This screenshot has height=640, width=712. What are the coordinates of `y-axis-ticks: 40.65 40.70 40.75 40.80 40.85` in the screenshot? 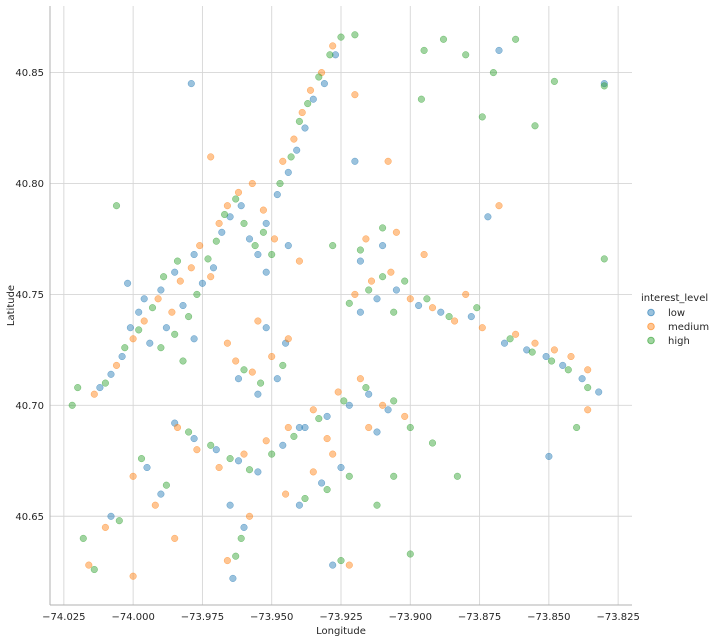 It's located at (29, 295).